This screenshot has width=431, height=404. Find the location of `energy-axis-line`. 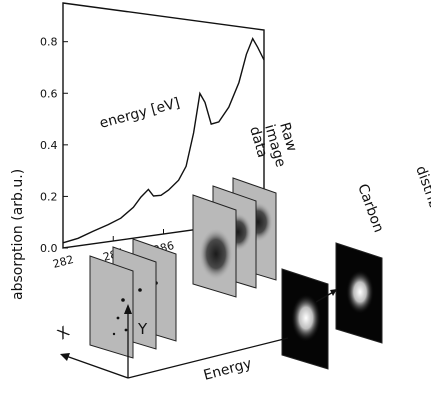

energy-axis-line is located at coordinates (208, 358).